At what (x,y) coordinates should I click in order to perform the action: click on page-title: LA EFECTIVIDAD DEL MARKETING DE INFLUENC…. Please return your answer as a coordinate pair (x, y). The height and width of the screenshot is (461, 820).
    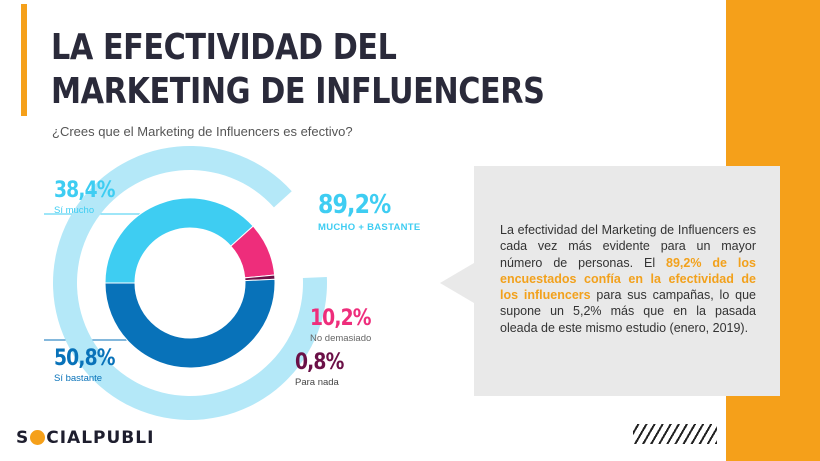
    Looking at the image, I should click on (298, 70).